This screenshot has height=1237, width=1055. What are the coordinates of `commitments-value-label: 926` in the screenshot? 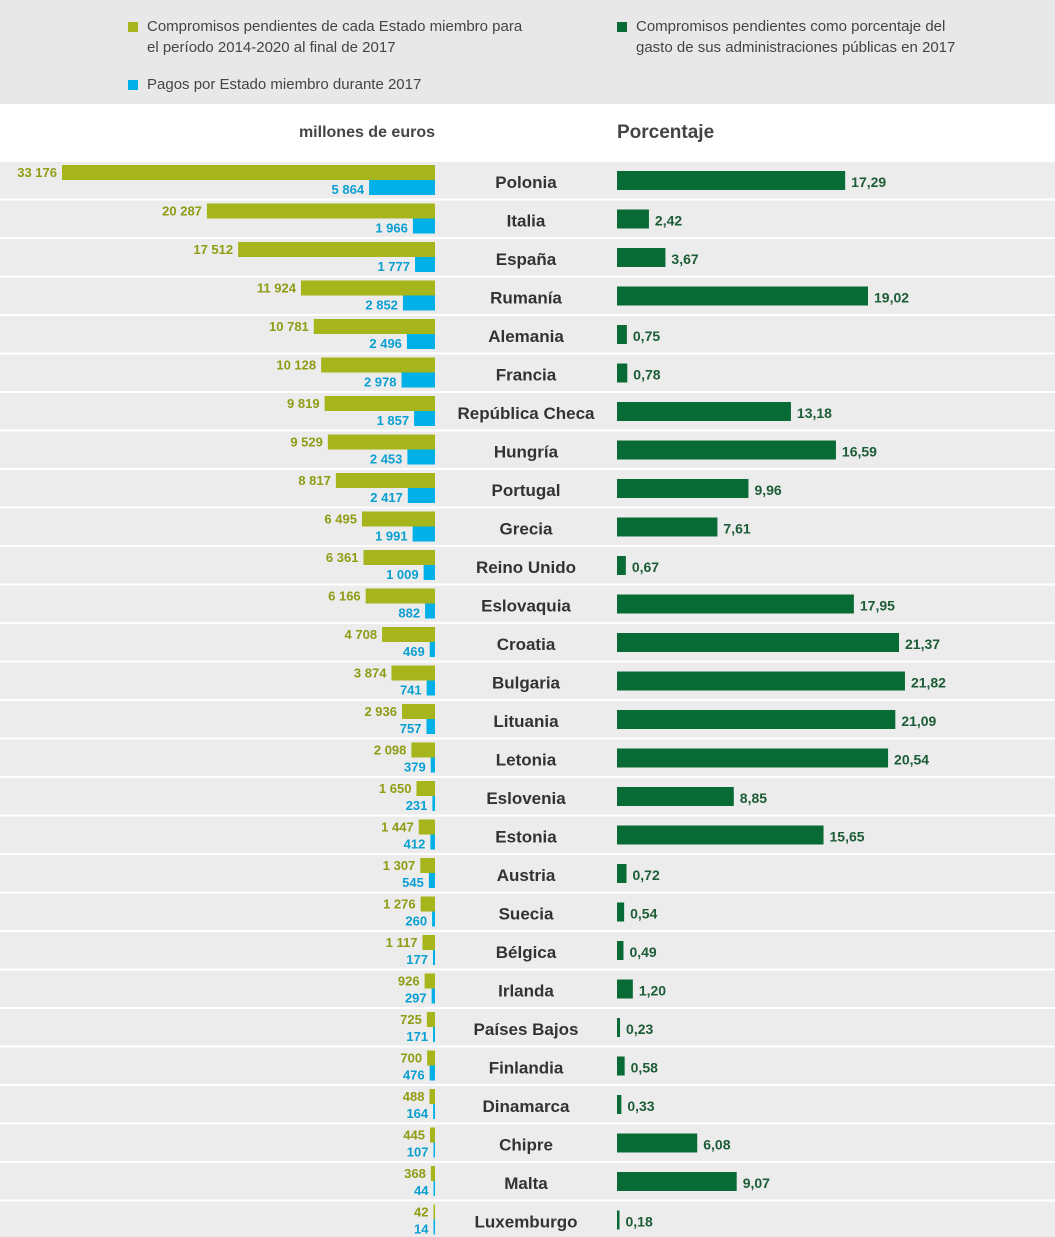 It's located at (409, 981).